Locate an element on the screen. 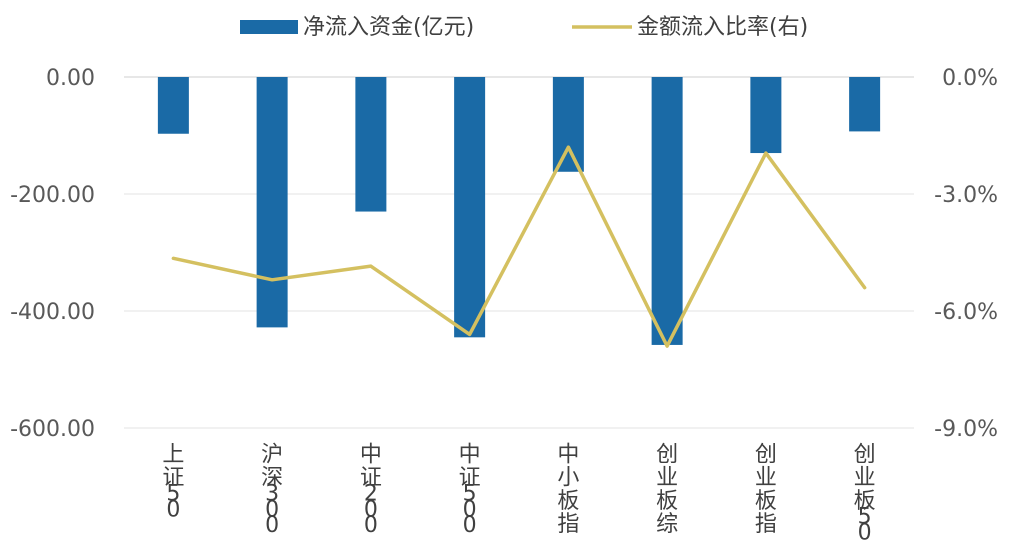  right-tick-label: 0.0% is located at coordinates (970, 78).